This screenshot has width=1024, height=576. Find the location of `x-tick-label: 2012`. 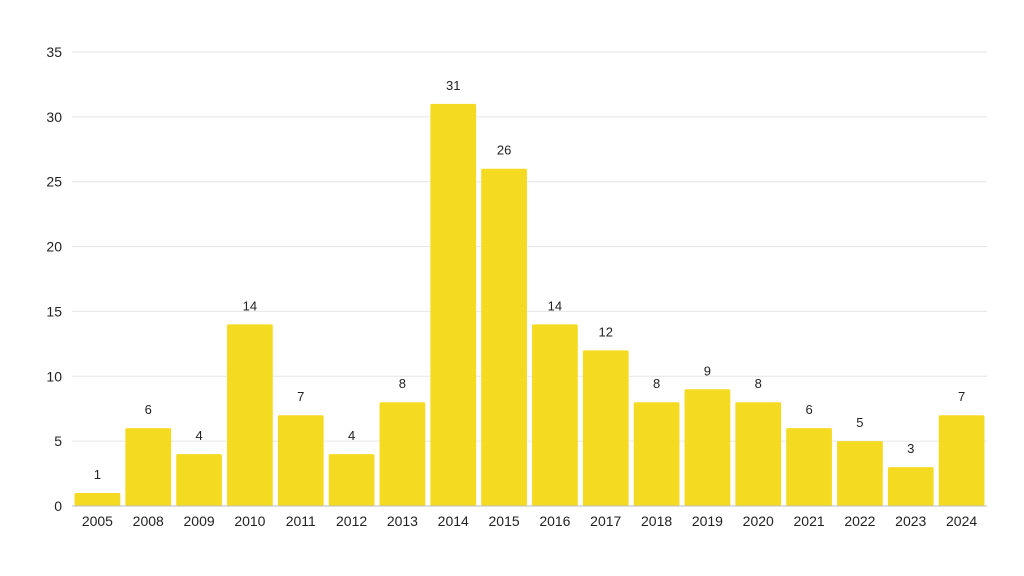

x-tick-label: 2012 is located at coordinates (351, 521).